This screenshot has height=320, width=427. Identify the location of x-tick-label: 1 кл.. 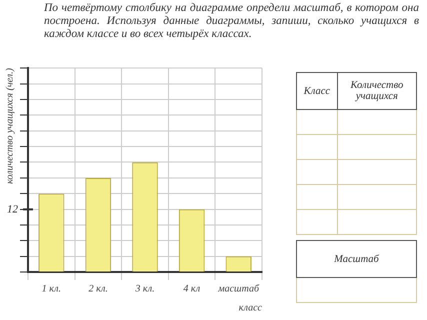
(52, 289).